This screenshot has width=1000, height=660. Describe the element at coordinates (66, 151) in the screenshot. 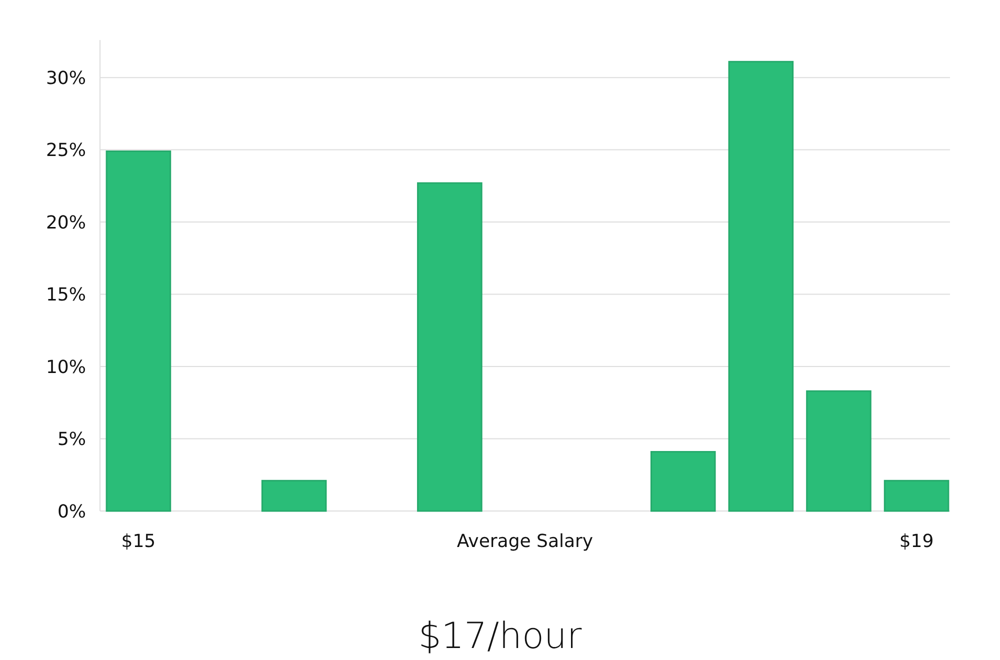

I see `y-tick-label: 25%` at that location.